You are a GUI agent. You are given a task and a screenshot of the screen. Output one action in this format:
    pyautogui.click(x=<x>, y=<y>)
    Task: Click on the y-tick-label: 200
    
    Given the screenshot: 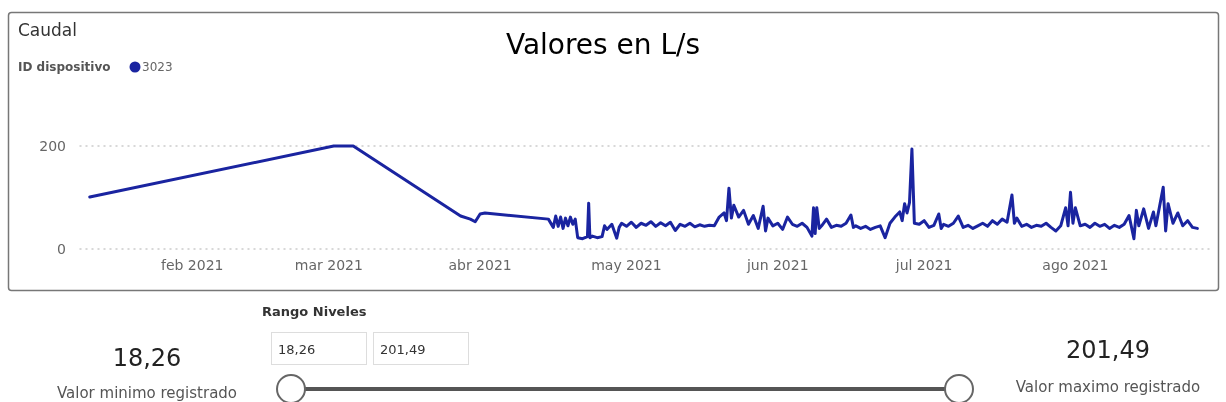 What is the action you would take?
    pyautogui.click(x=52, y=146)
    